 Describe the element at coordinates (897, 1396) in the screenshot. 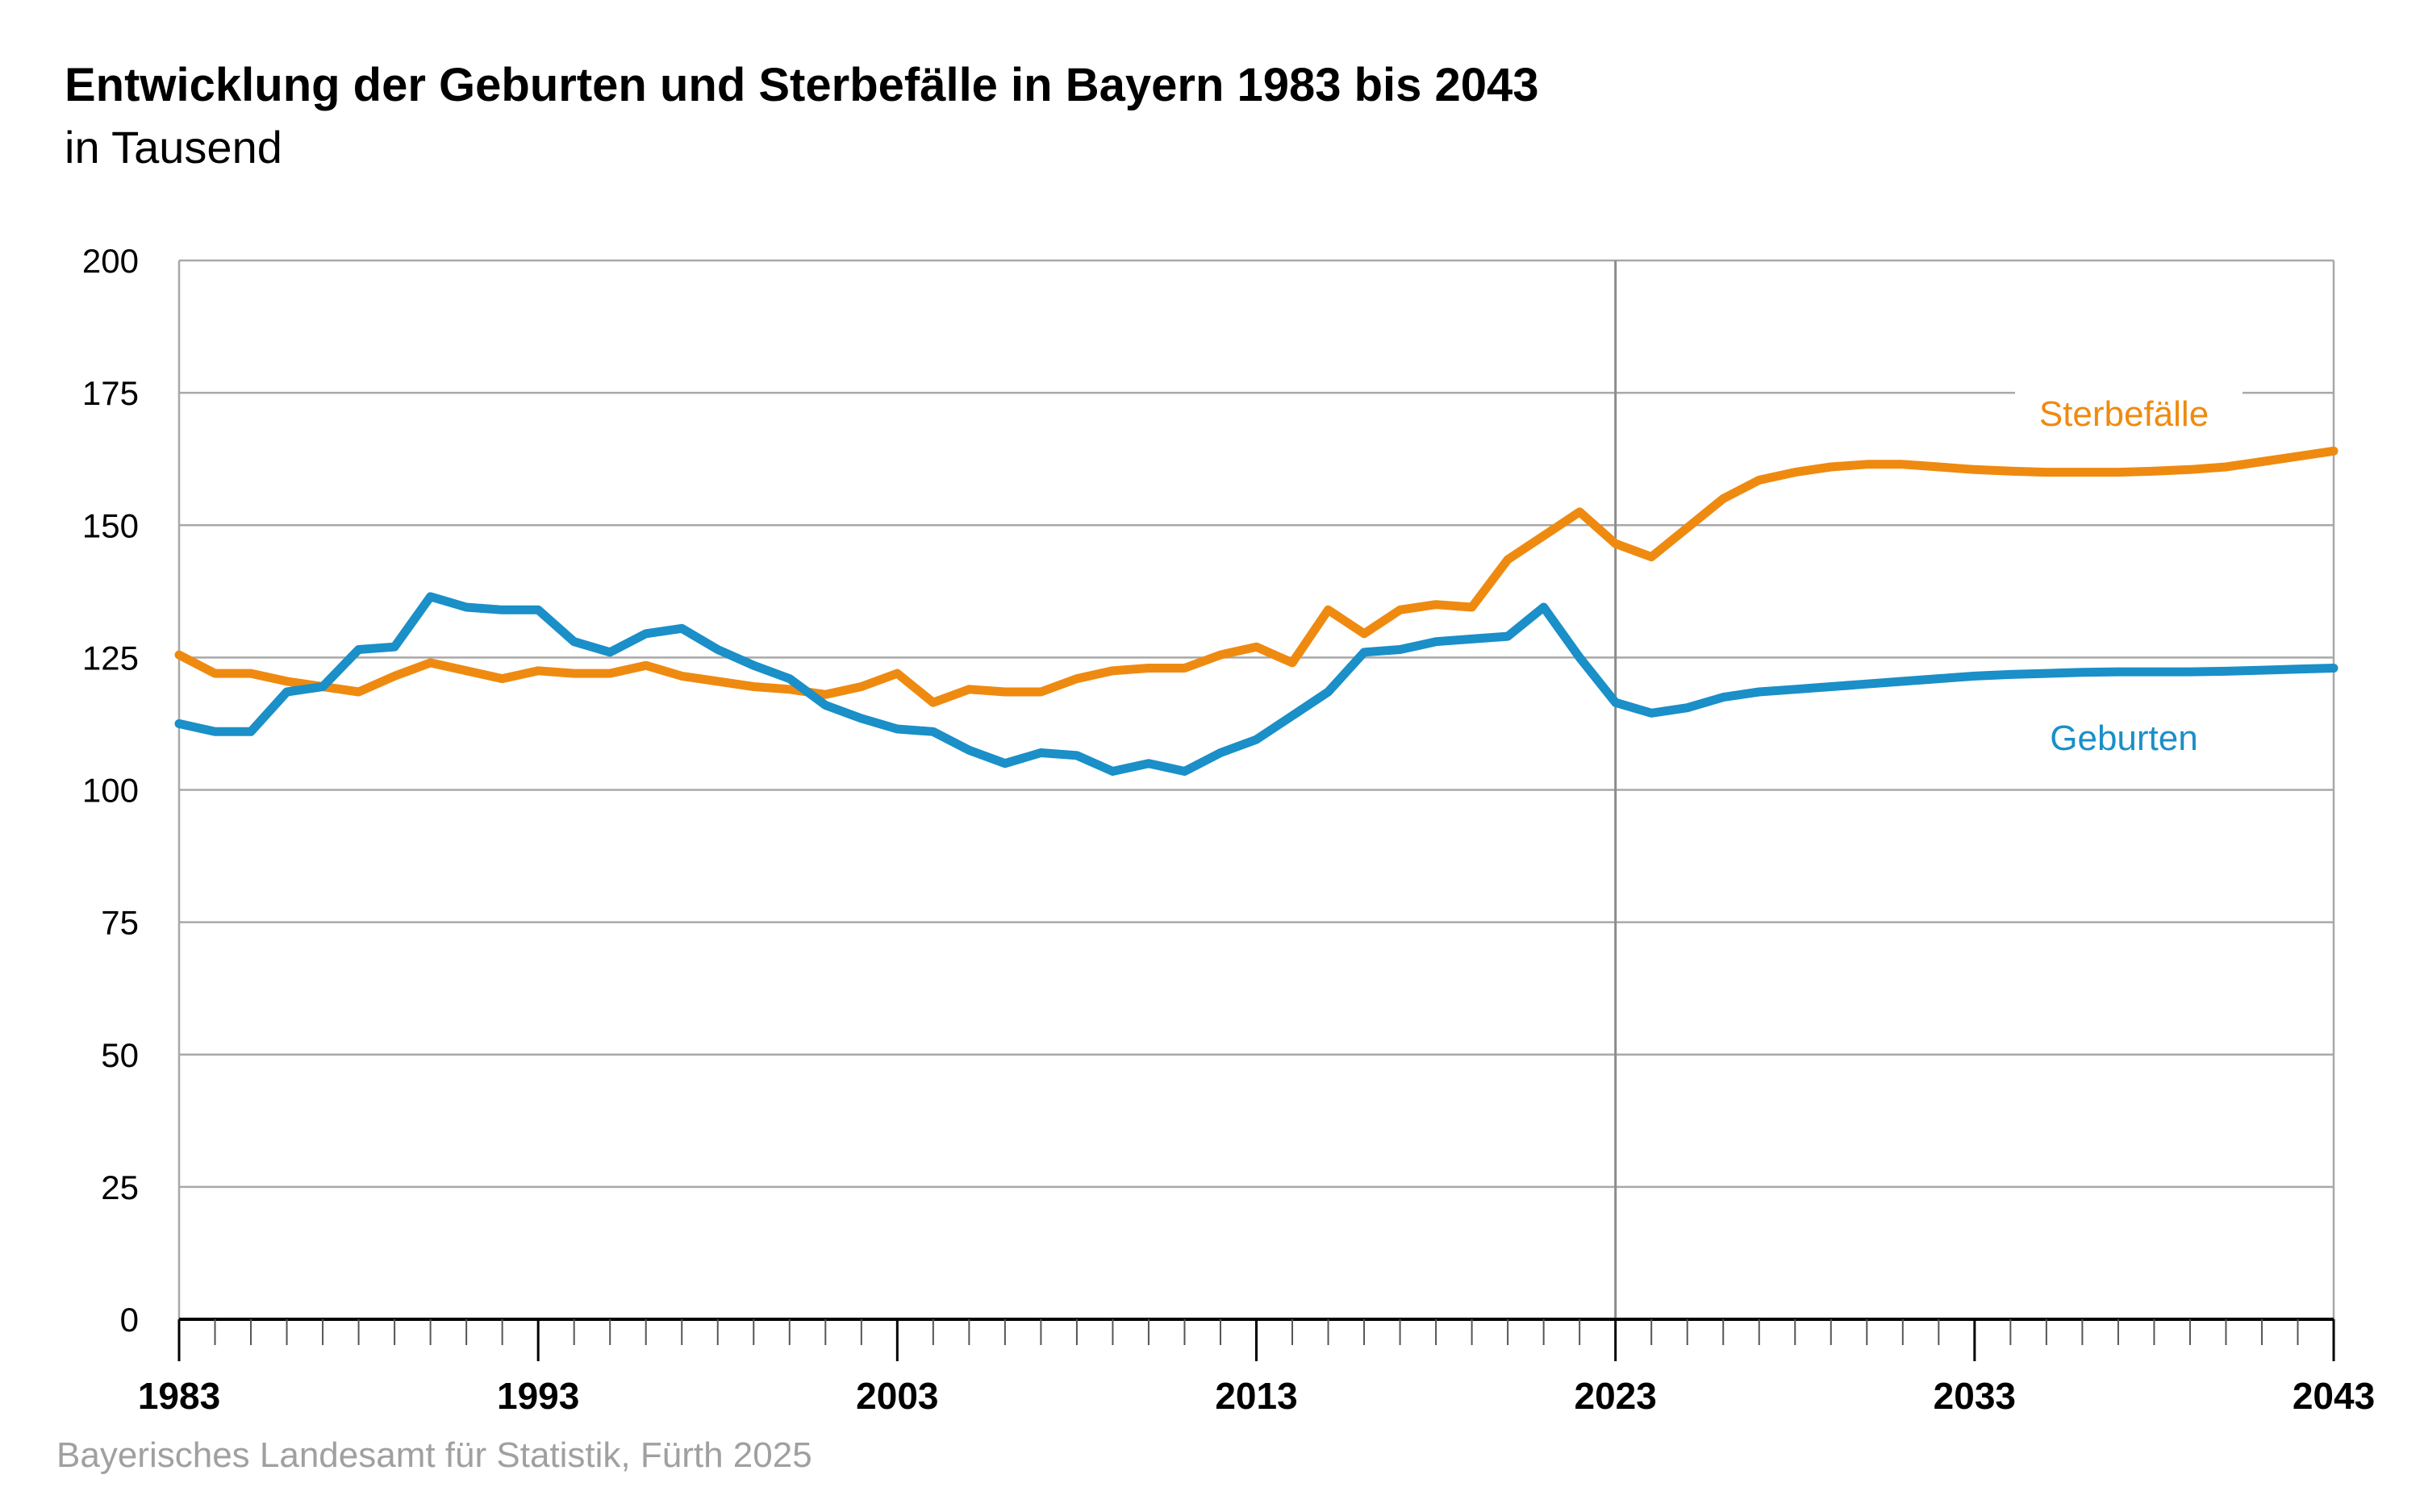

I see `x-tick-label-2003: 2003` at that location.